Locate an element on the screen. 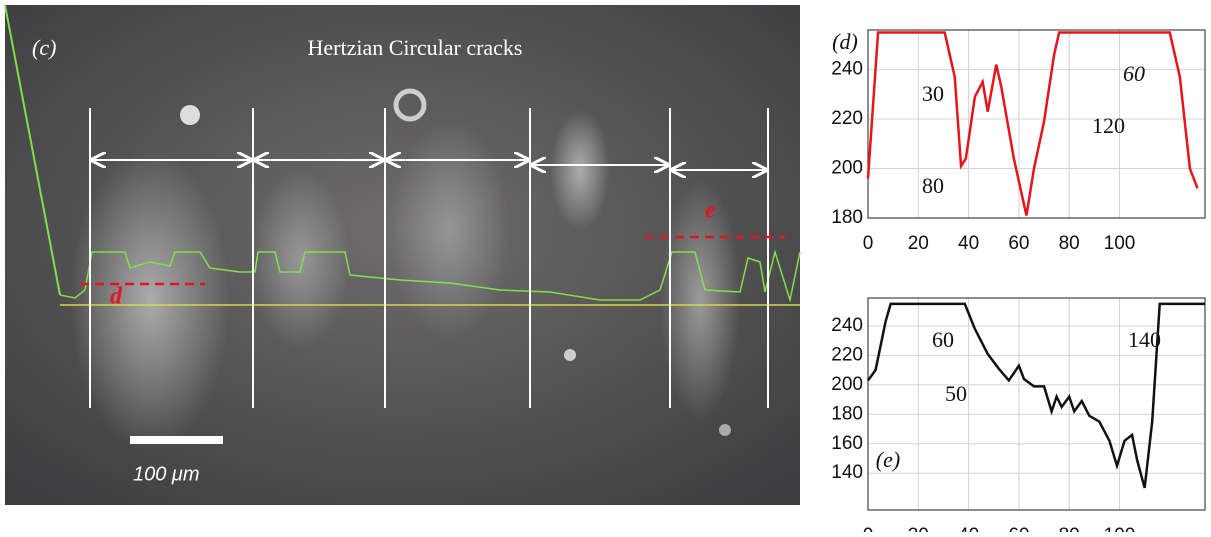  annotation: 140 is located at coordinates (1144, 339).